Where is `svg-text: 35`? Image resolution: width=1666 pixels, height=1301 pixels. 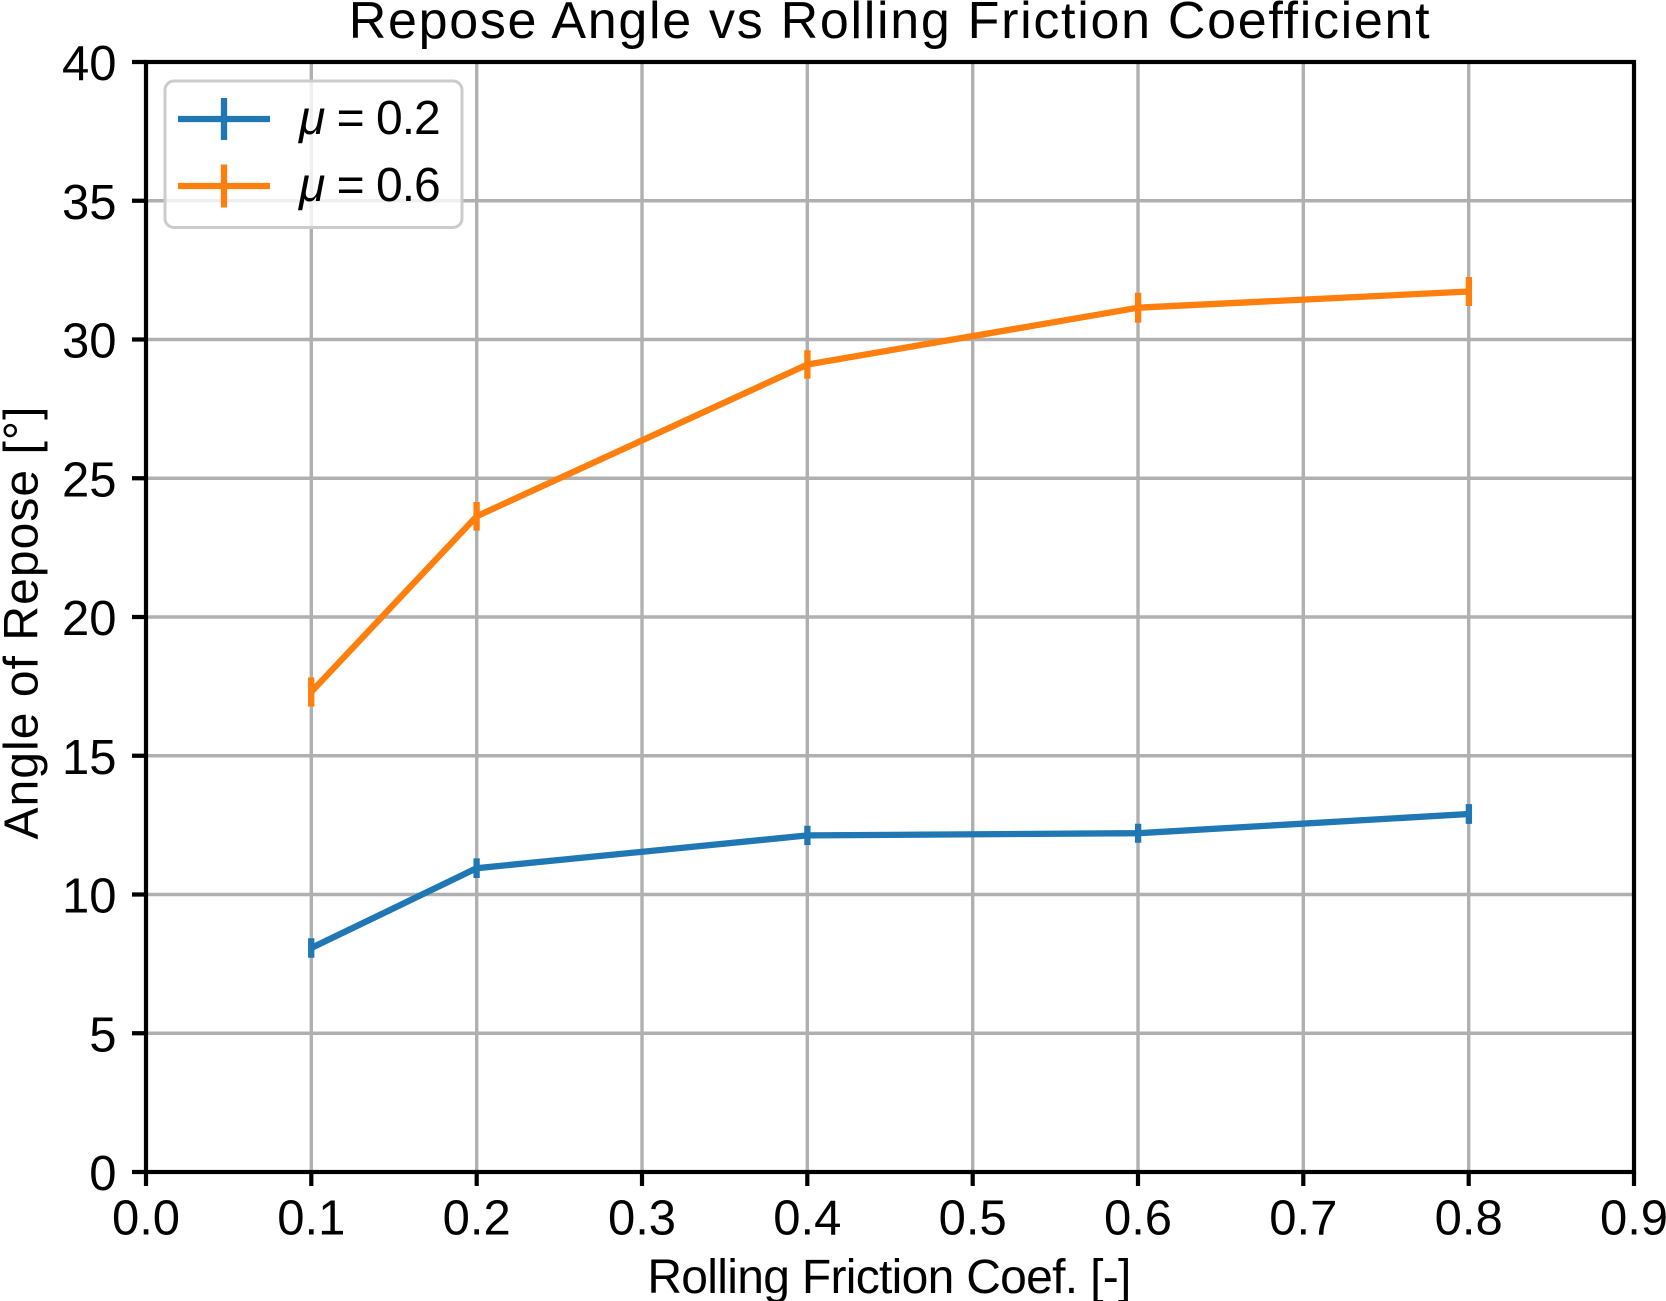
svg-text: 35 is located at coordinates (89, 203).